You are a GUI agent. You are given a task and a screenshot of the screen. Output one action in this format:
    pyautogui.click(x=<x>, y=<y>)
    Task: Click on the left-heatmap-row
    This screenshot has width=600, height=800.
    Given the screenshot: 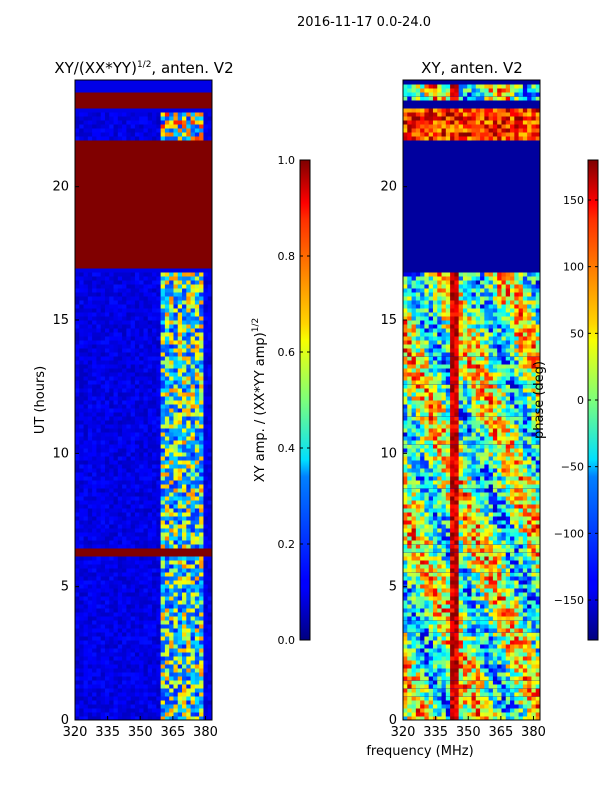 What is the action you would take?
    pyautogui.click(x=143, y=554)
    